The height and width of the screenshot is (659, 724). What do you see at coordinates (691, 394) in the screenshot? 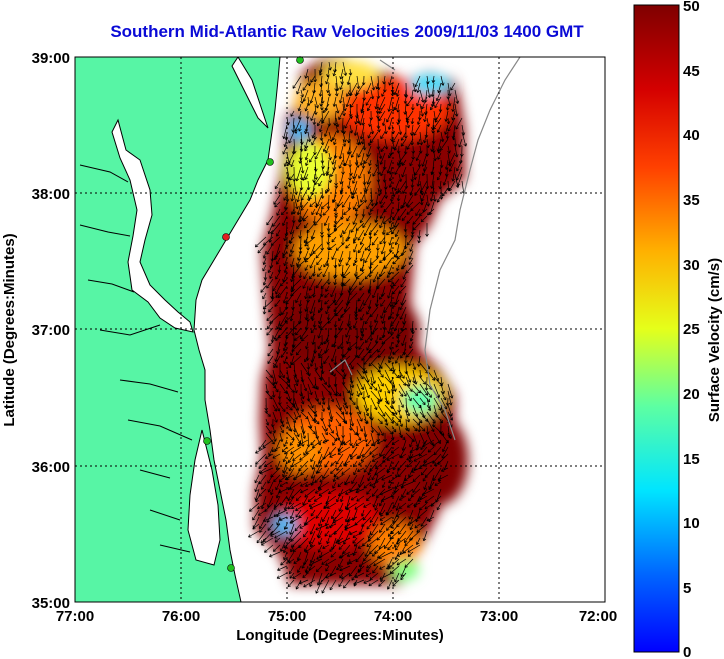
I see `colorbar-tick-label: 20` at bounding box center [691, 394].